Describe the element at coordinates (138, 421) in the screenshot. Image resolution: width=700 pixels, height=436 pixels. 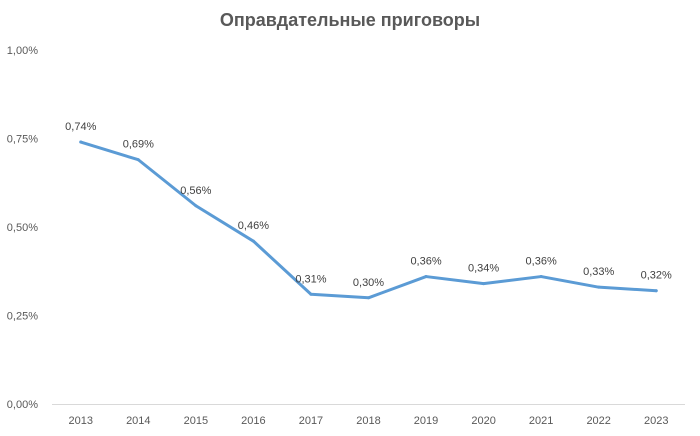
I see `x-tick-label: 2014` at that location.